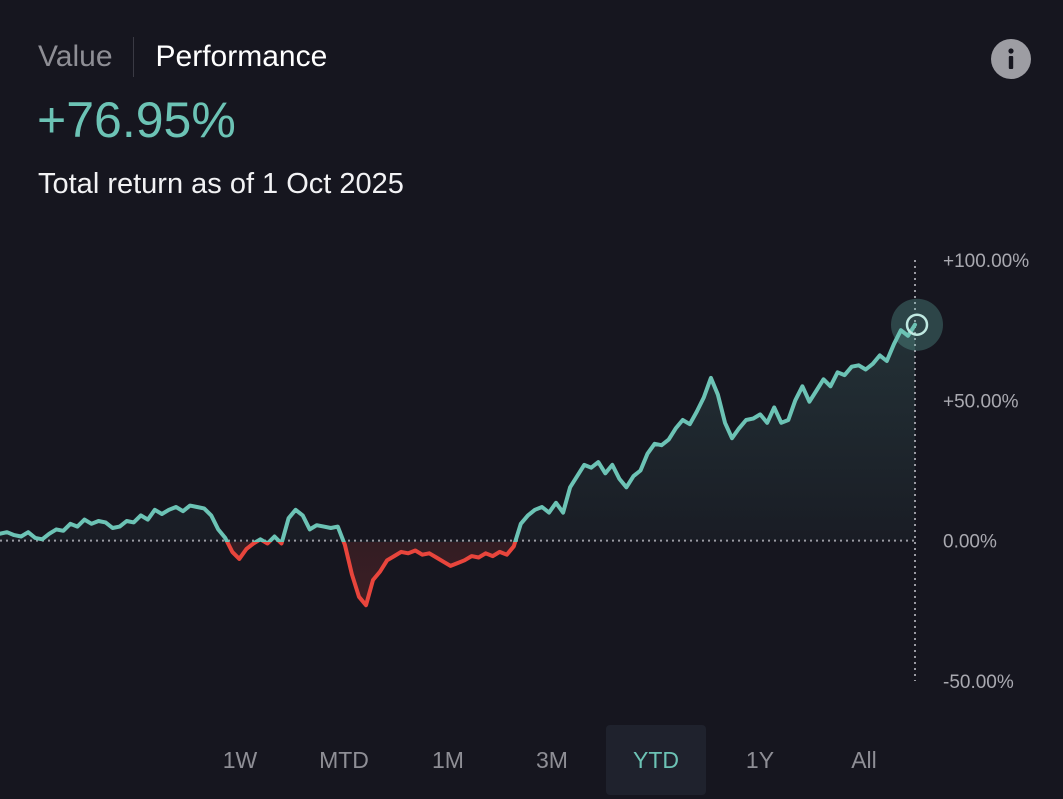 This screenshot has height=799, width=1063. I want to click on y-tick-label: 0.00%, so click(970, 542).